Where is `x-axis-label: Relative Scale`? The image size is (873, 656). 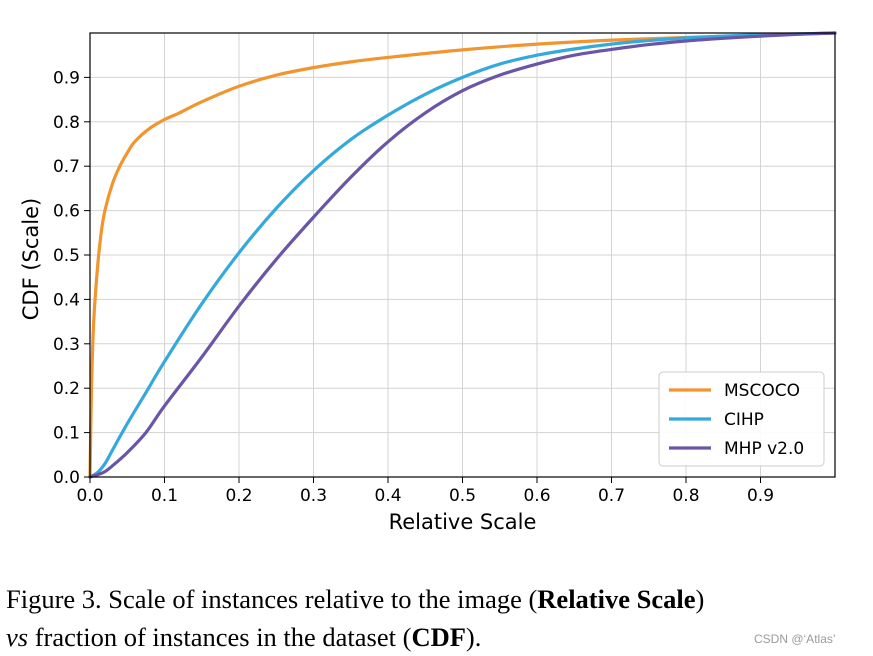 x-axis-label: Relative Scale is located at coordinates (463, 522).